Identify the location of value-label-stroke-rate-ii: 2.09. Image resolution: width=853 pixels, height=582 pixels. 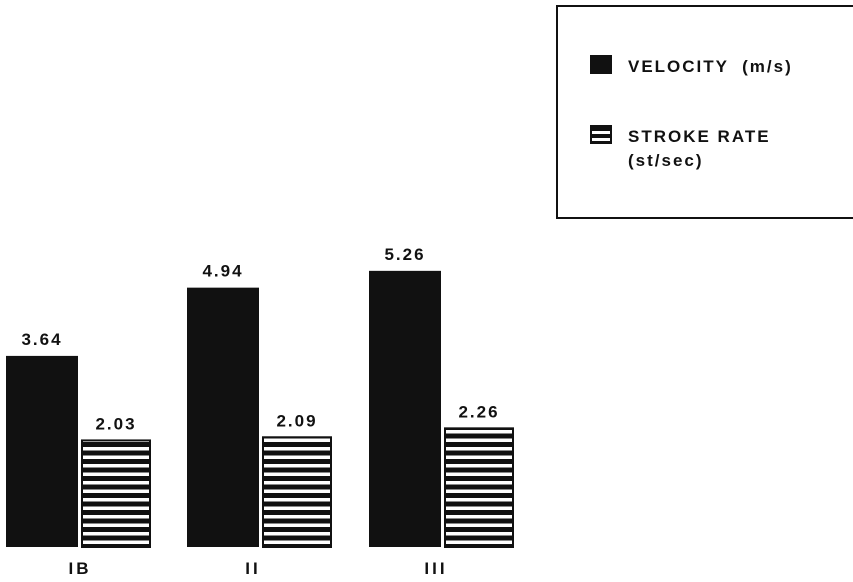
(296, 420).